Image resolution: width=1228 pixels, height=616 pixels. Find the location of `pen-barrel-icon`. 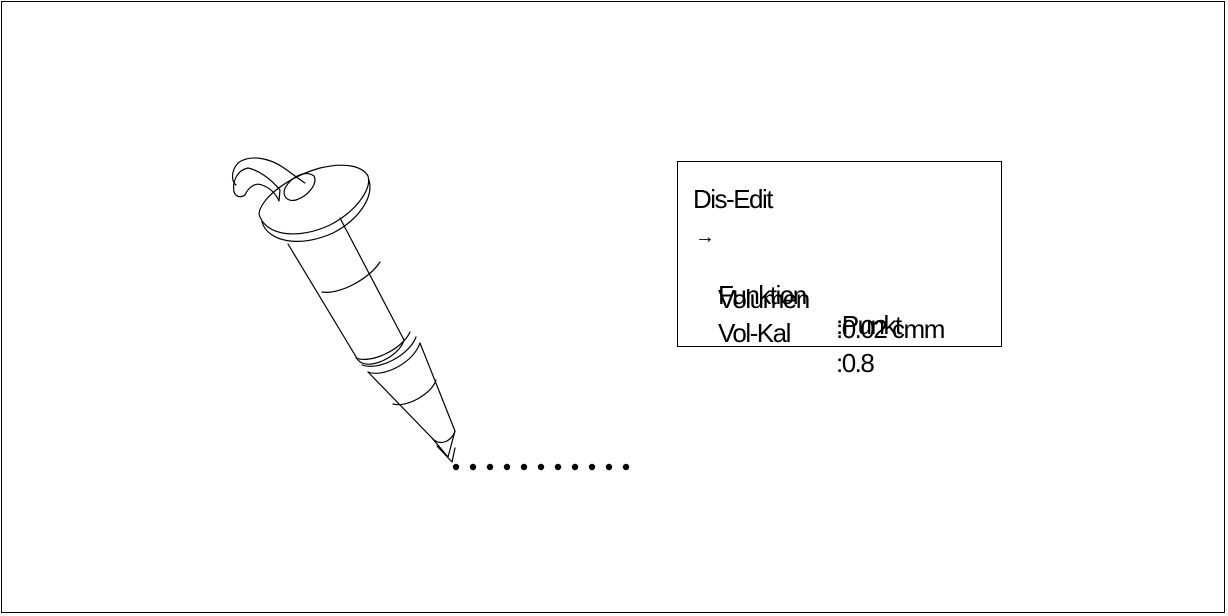

pen-barrel-icon is located at coordinates (346, 291).